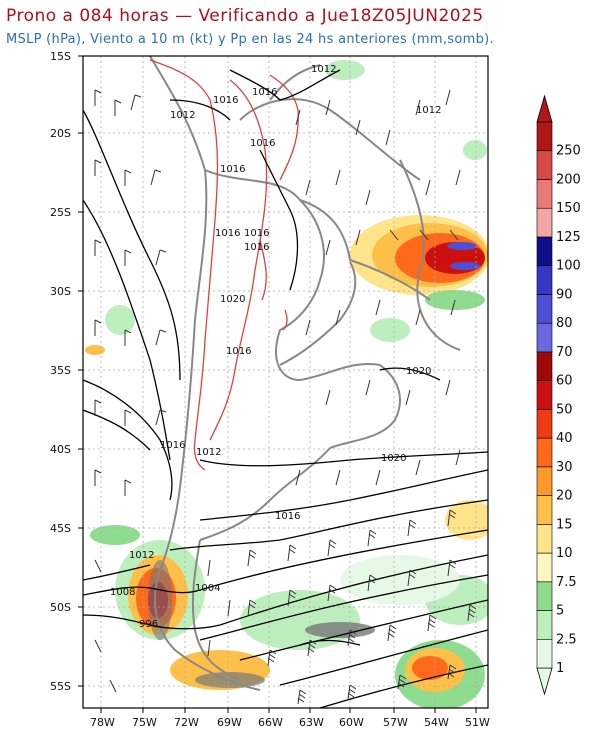  Describe the element at coordinates (568, 179) in the screenshot. I see `colorbar-label: 200` at that location.